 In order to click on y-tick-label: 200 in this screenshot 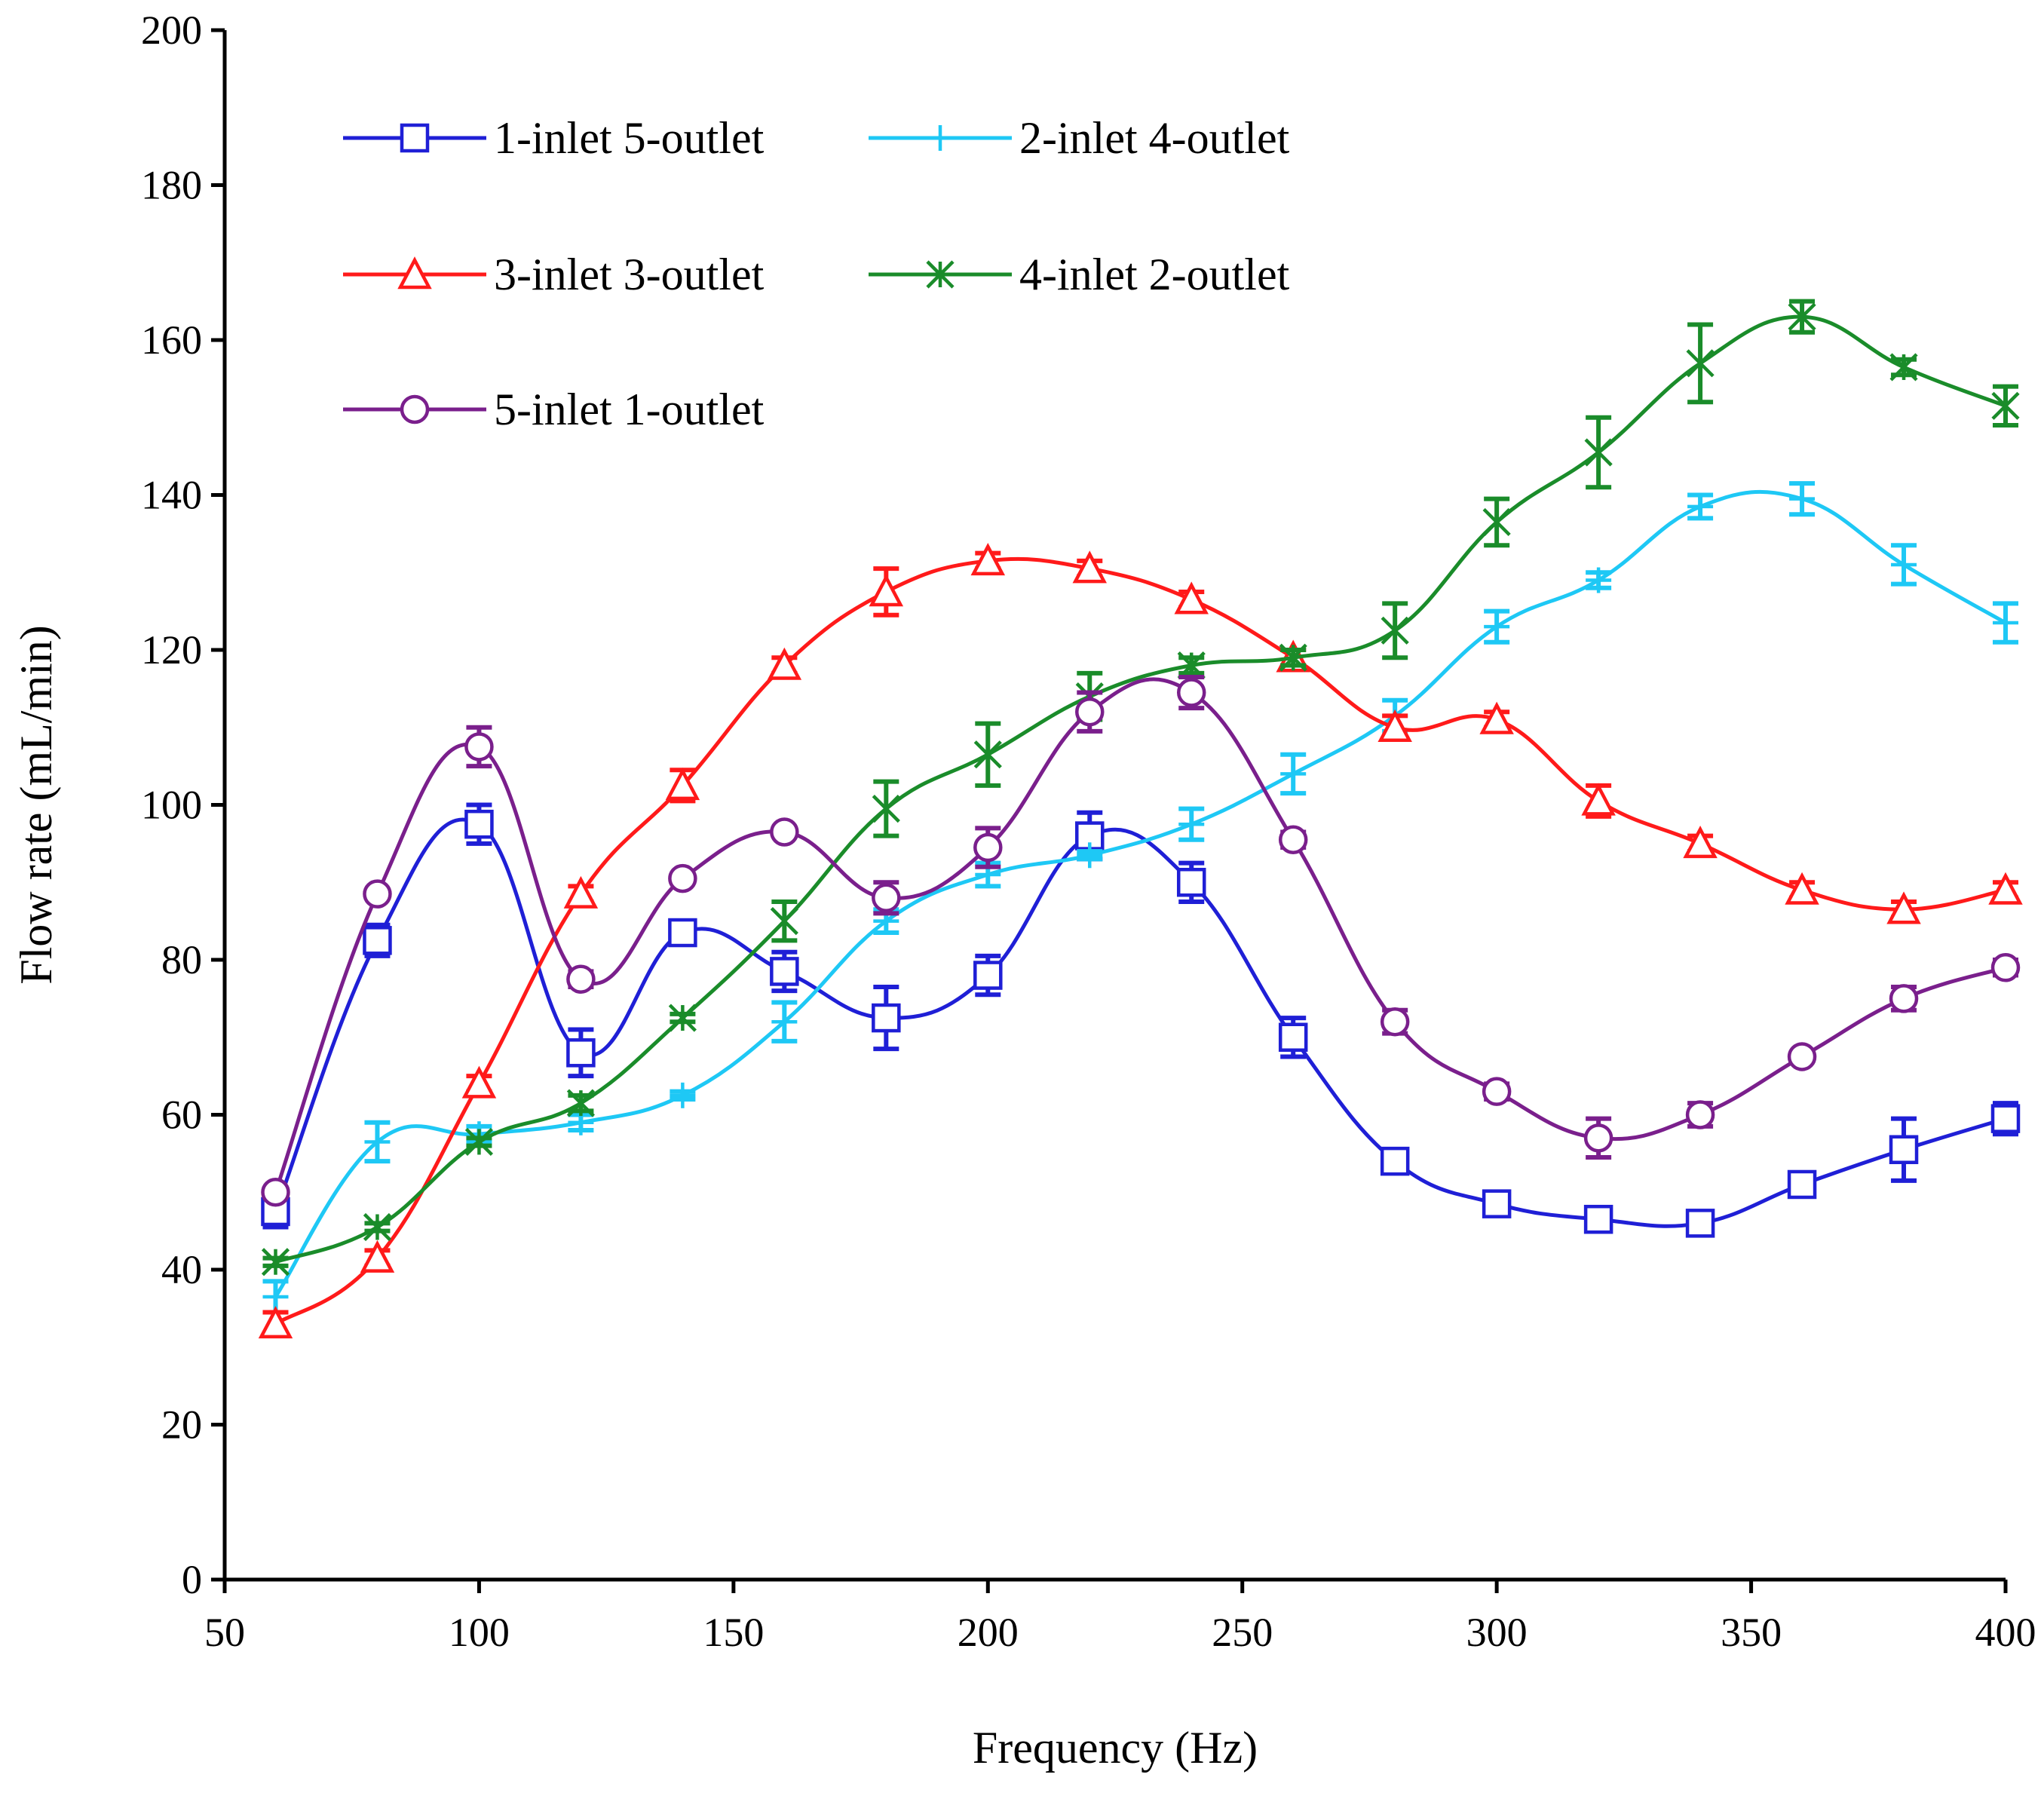, I will do `click(171, 30)`.